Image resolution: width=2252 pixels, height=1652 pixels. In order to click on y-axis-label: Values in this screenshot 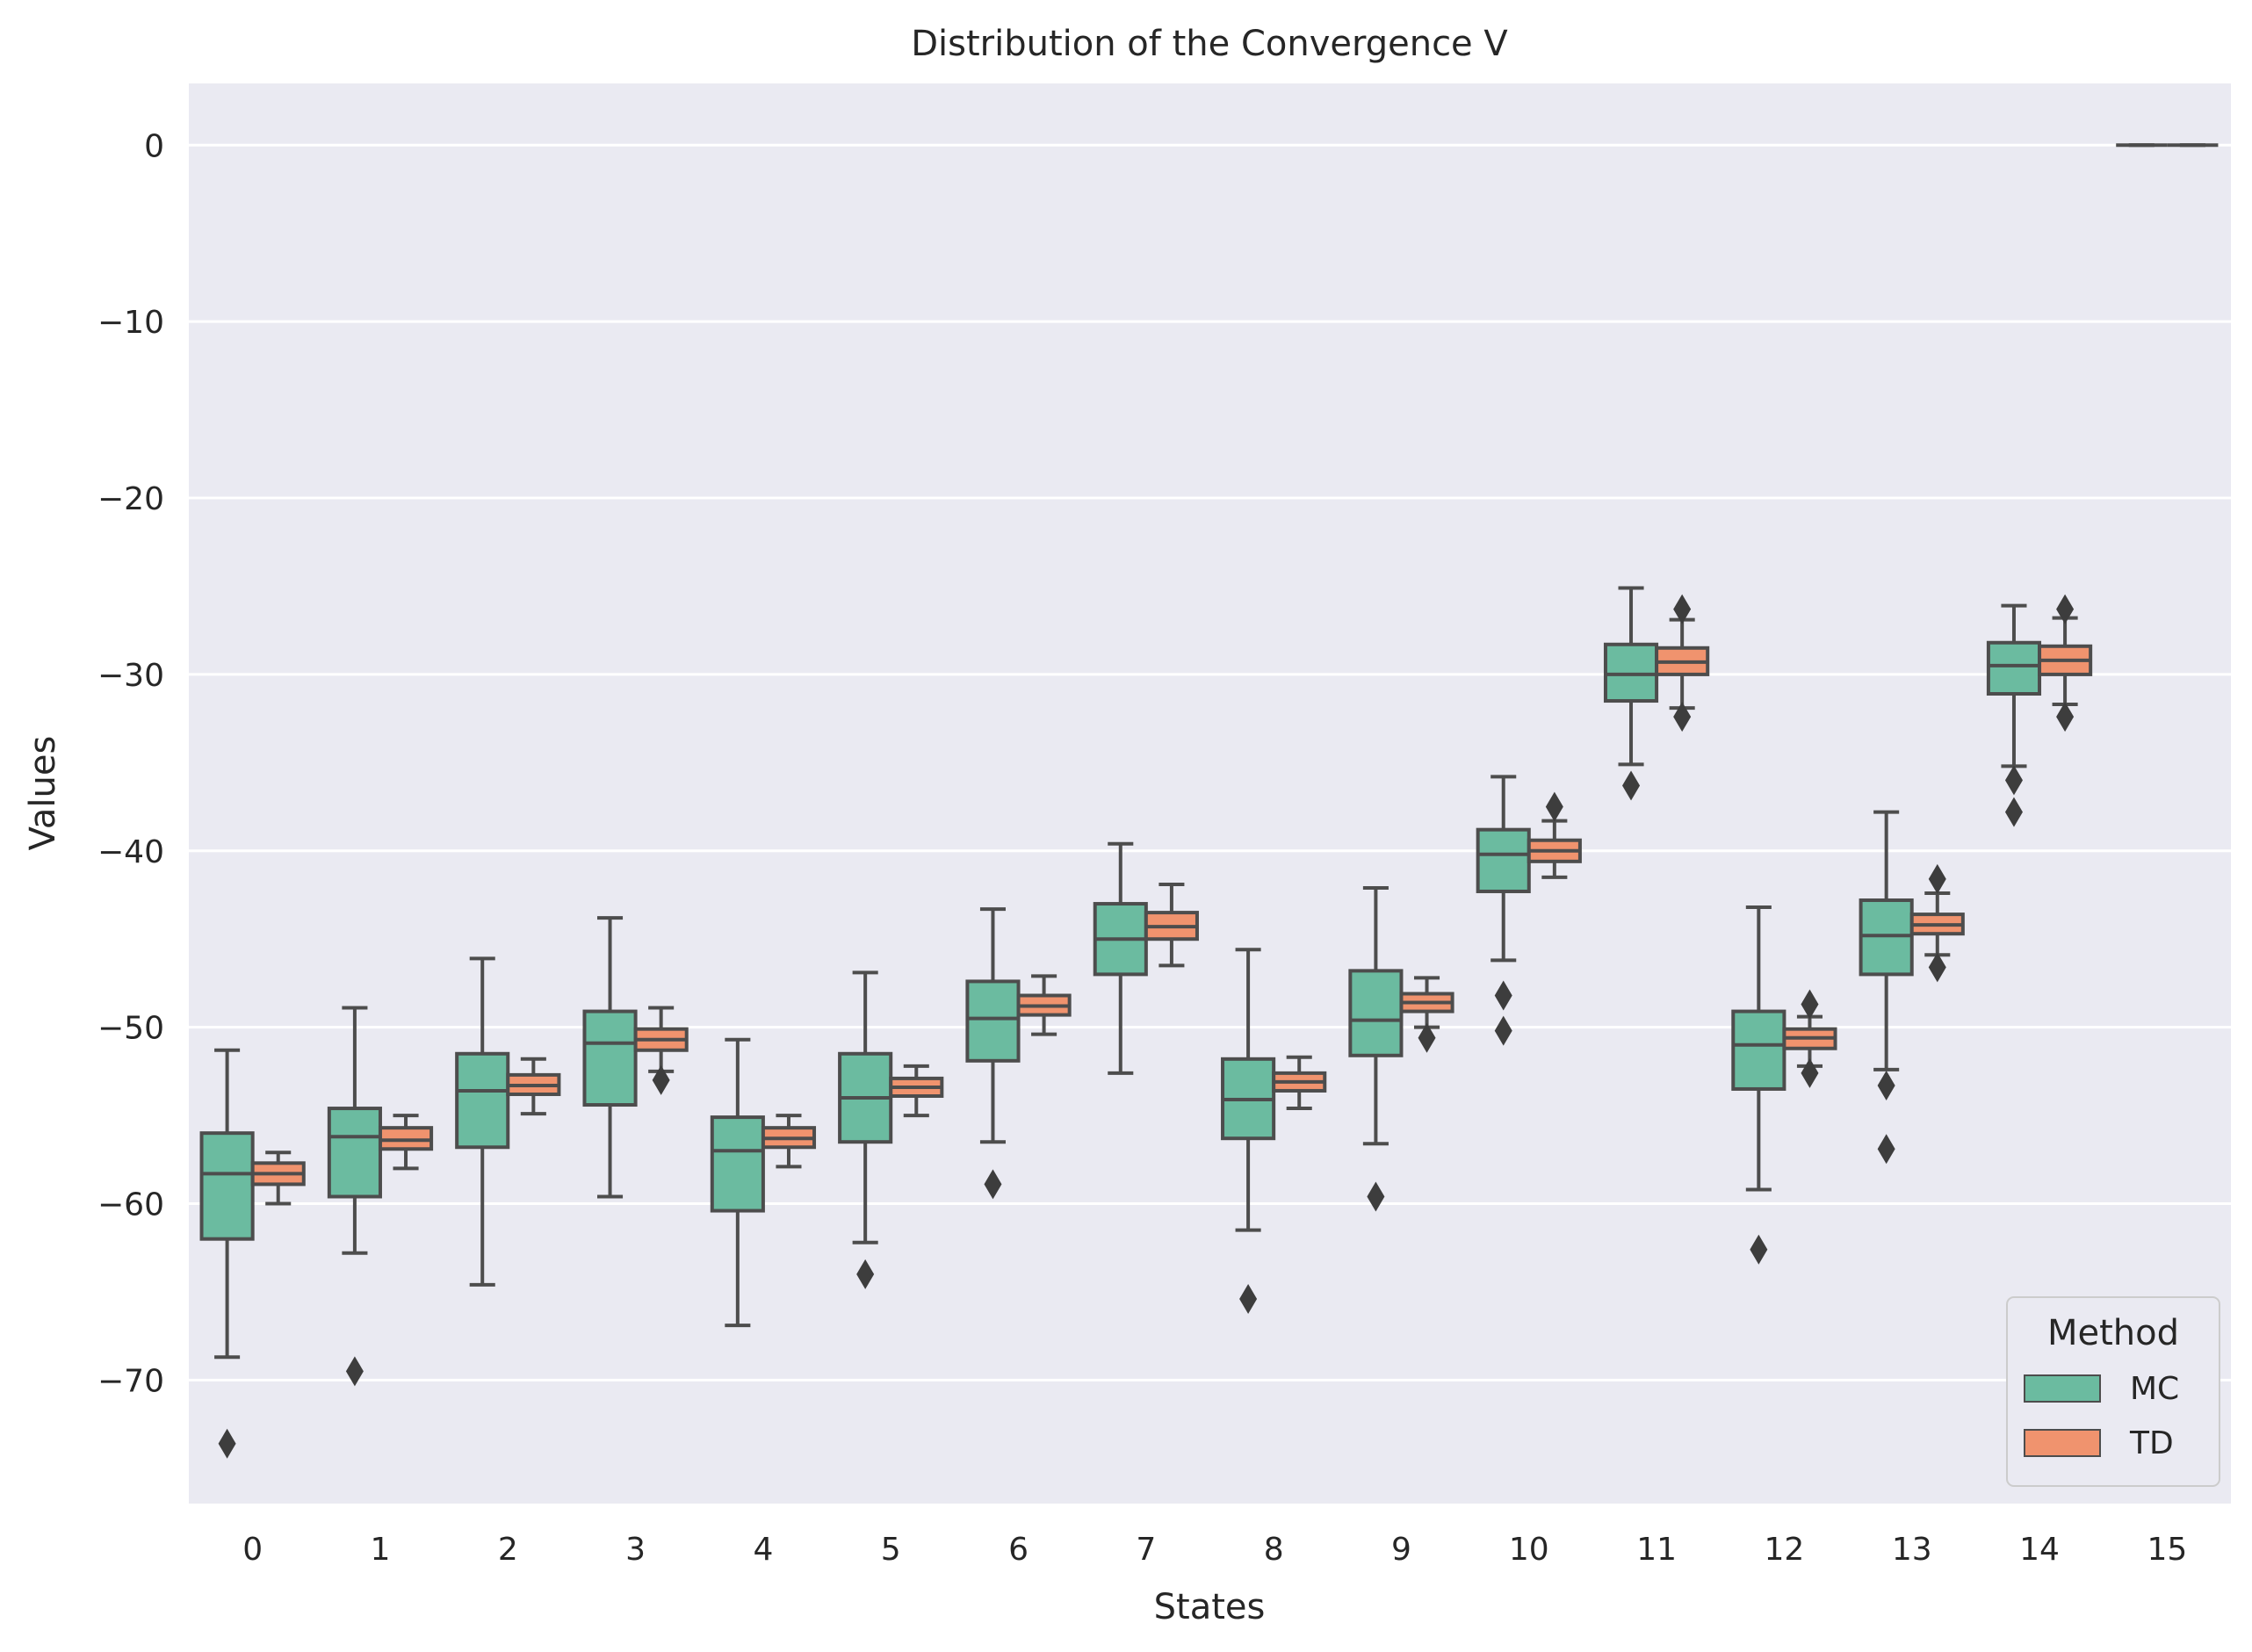, I will do `click(43, 793)`.